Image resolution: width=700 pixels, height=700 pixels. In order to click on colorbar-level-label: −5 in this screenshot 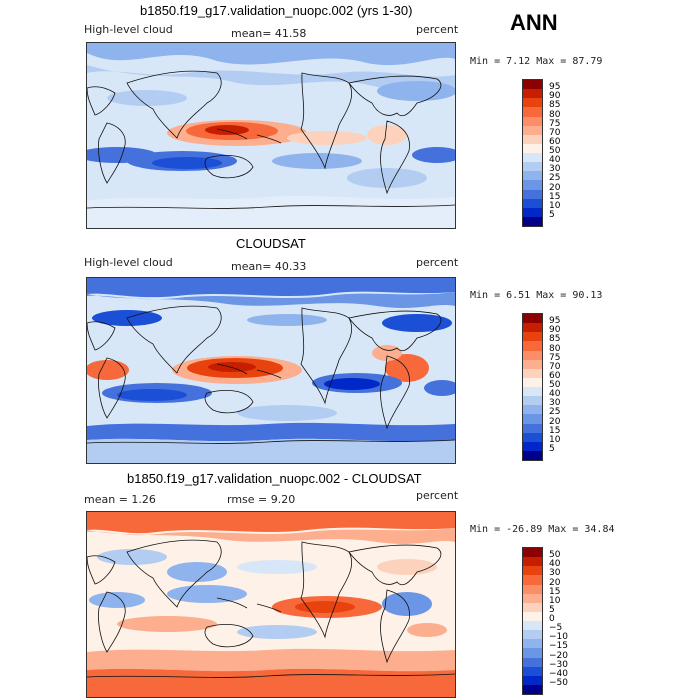, I will do `click(556, 628)`.